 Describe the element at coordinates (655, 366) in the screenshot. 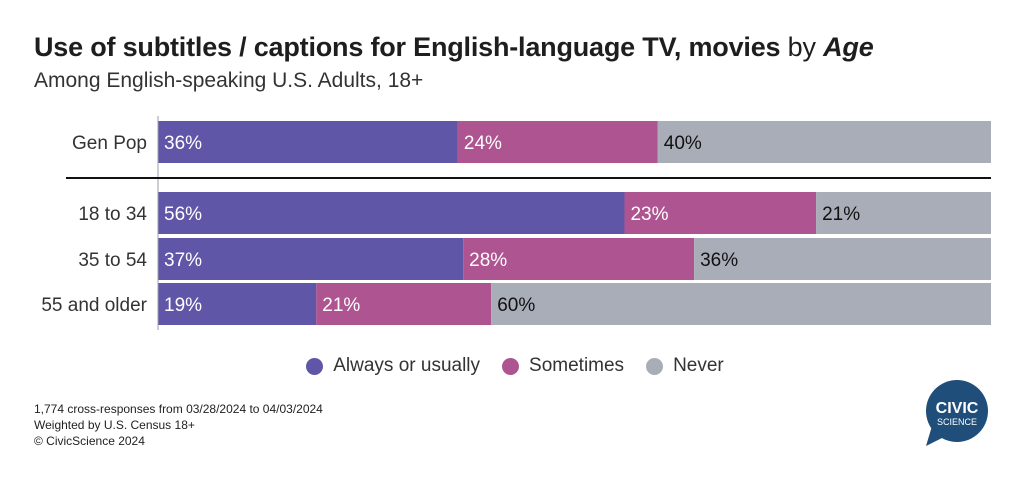

I see `legend-swatch-never` at that location.